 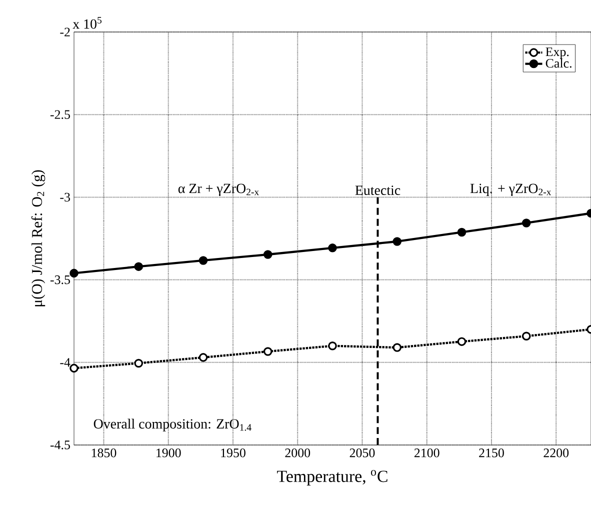 What do you see at coordinates (60, 279) in the screenshot?
I see `y-tick-label: -3.5` at bounding box center [60, 279].